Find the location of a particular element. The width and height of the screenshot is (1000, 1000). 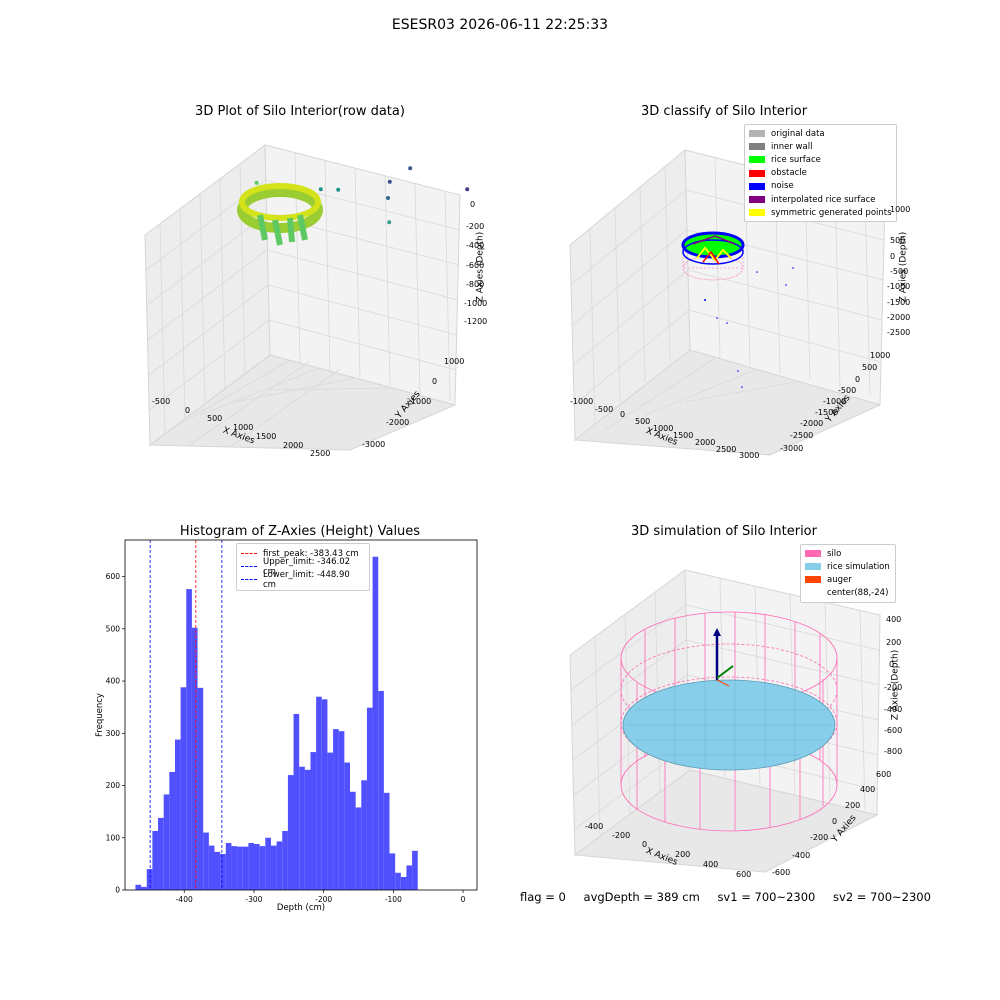

x-tick-label: -100 is located at coordinates (393, 899).